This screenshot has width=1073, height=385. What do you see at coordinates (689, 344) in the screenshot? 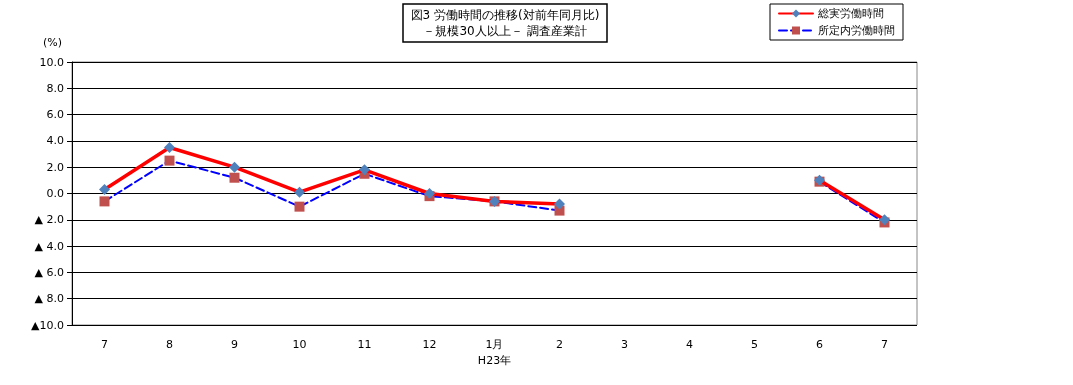
I see `x-tick-label: 4` at bounding box center [689, 344].